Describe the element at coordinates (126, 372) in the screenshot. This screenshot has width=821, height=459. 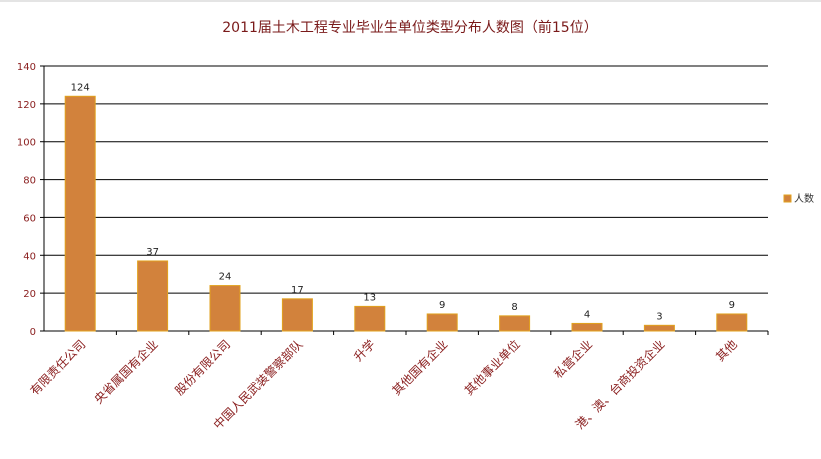
I see `x-tick-label: 央省属国有企业` at that location.